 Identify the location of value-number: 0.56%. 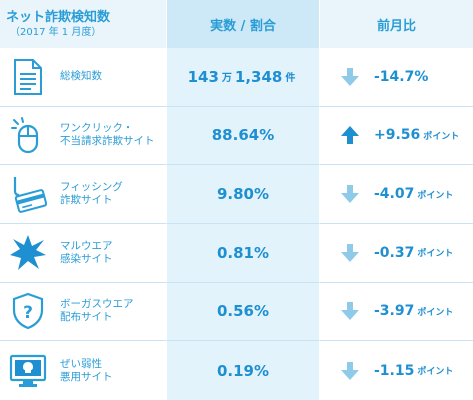
(243, 311).